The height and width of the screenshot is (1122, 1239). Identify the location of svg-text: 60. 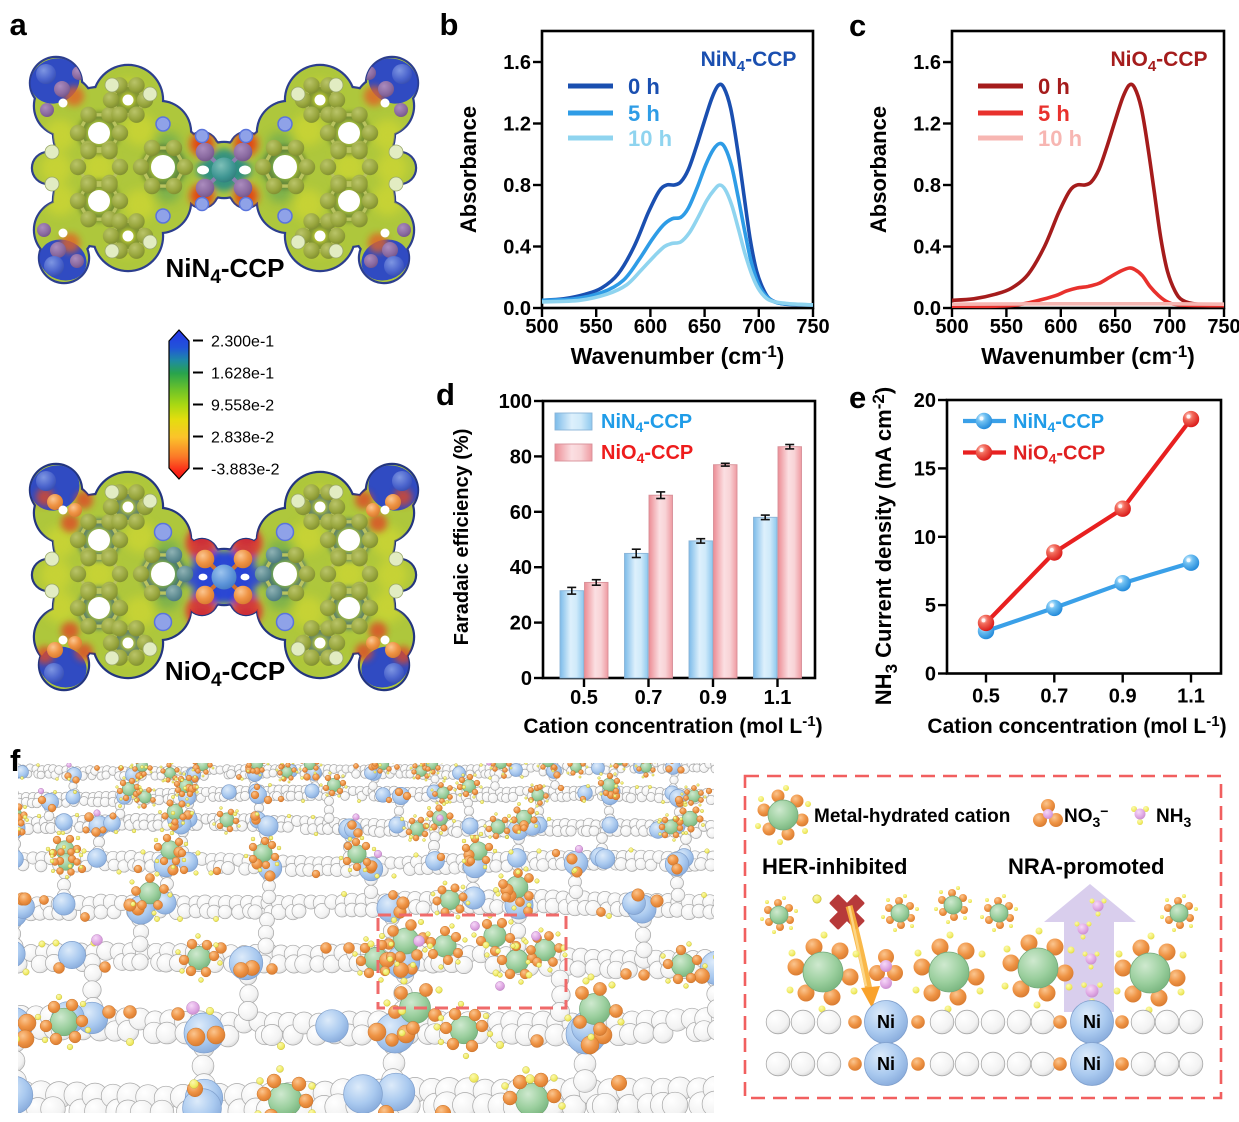
(521, 513).